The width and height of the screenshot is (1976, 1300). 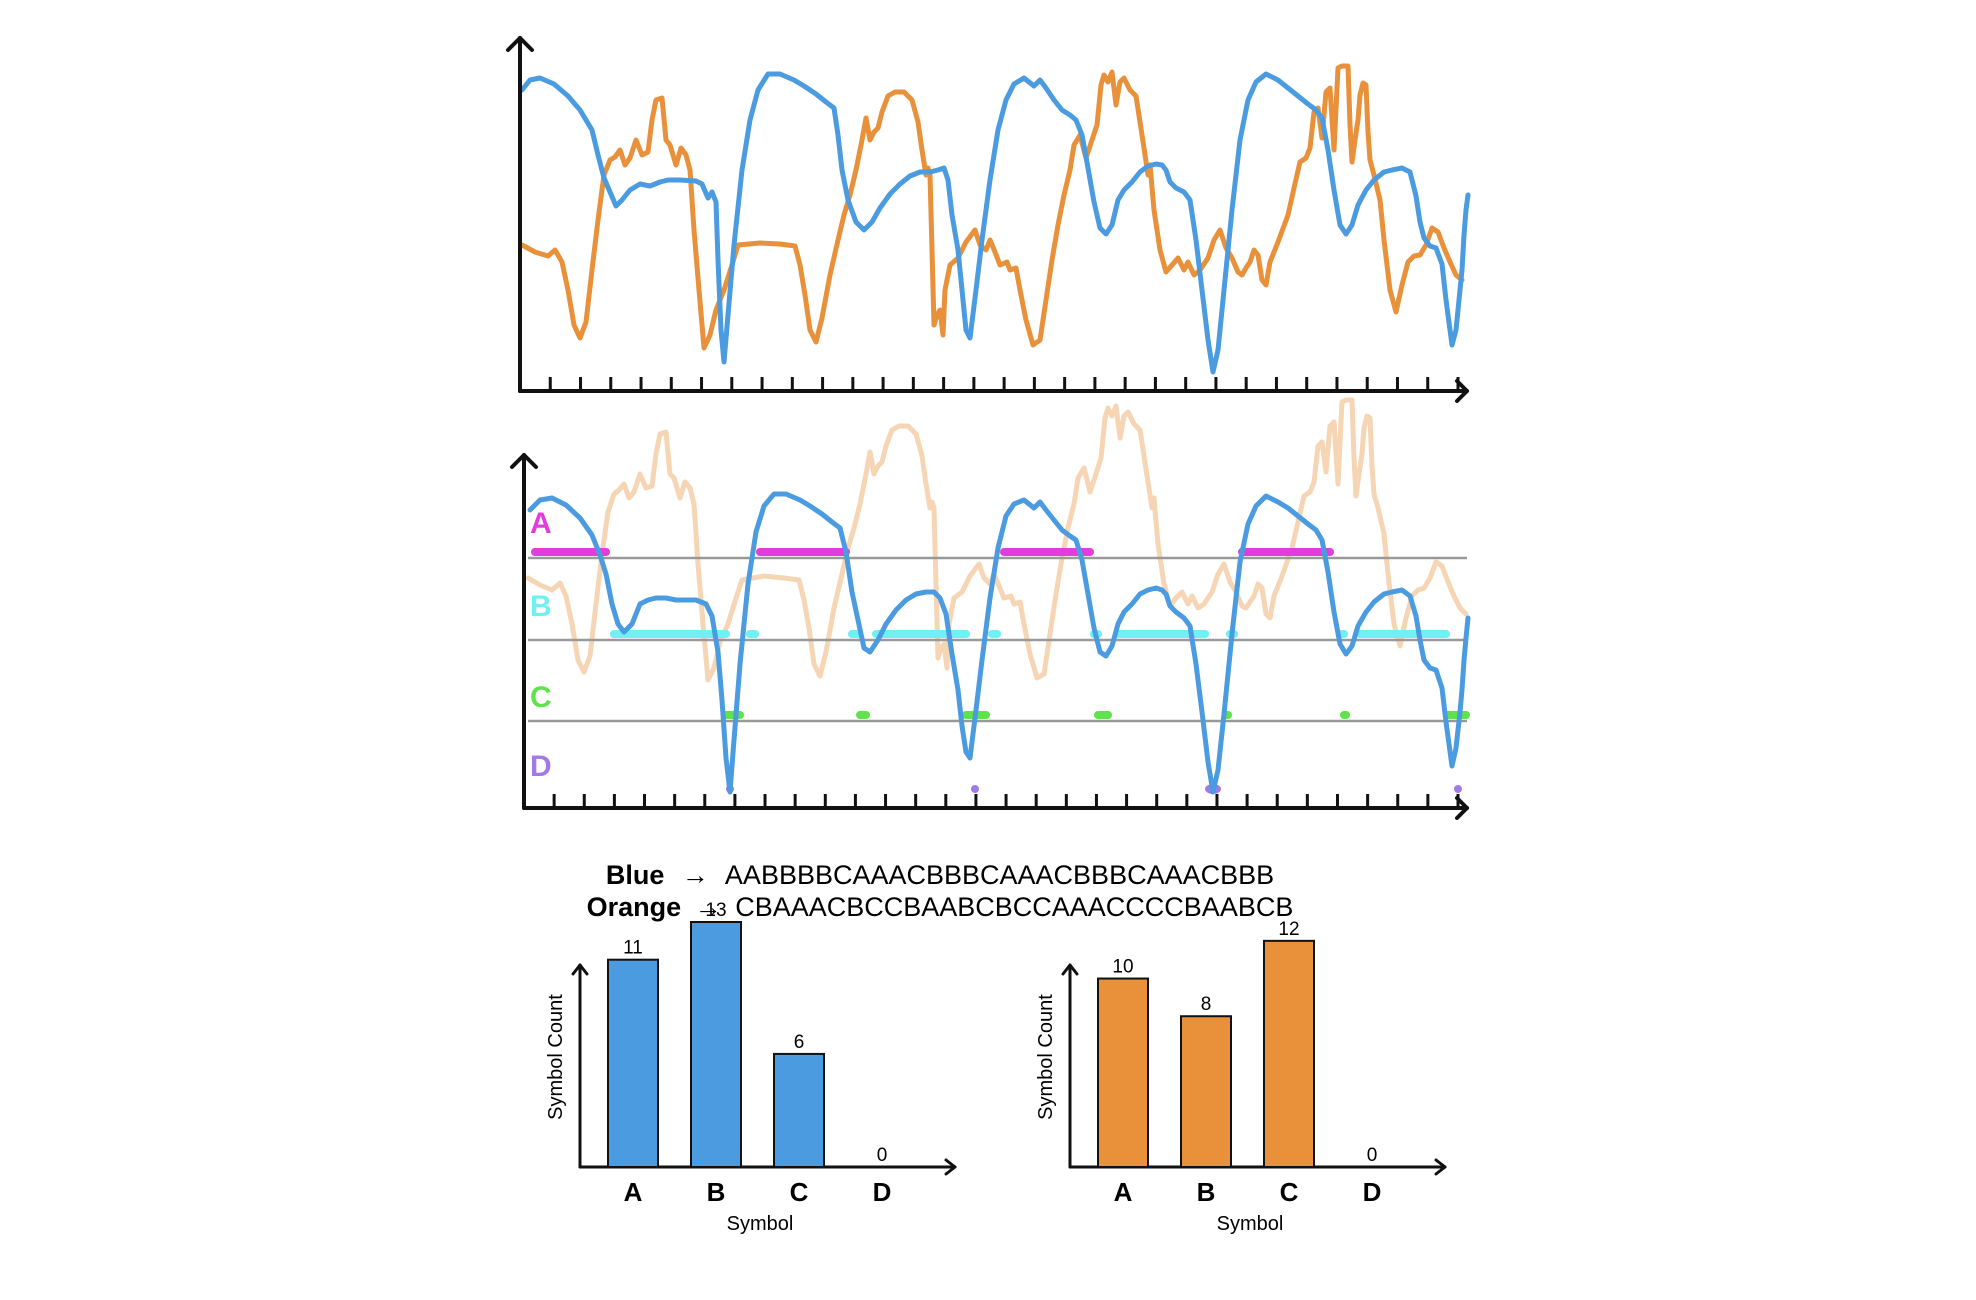 I want to click on sequence-blue-line: Blue → AABBBBCAAACBBBCAAACBBBCAAACBBB, so click(x=940, y=875).